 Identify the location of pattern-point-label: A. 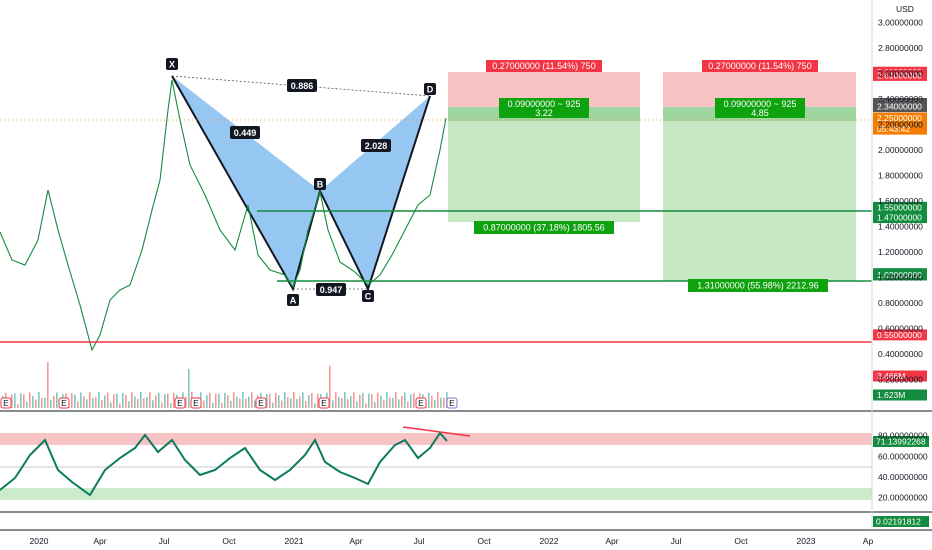
(293, 301).